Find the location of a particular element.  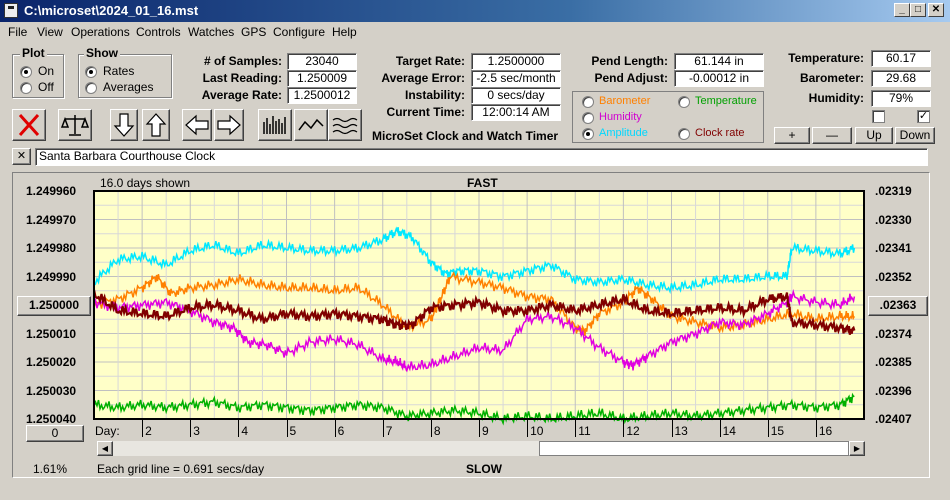

samples-field: 23040 is located at coordinates (322, 61).